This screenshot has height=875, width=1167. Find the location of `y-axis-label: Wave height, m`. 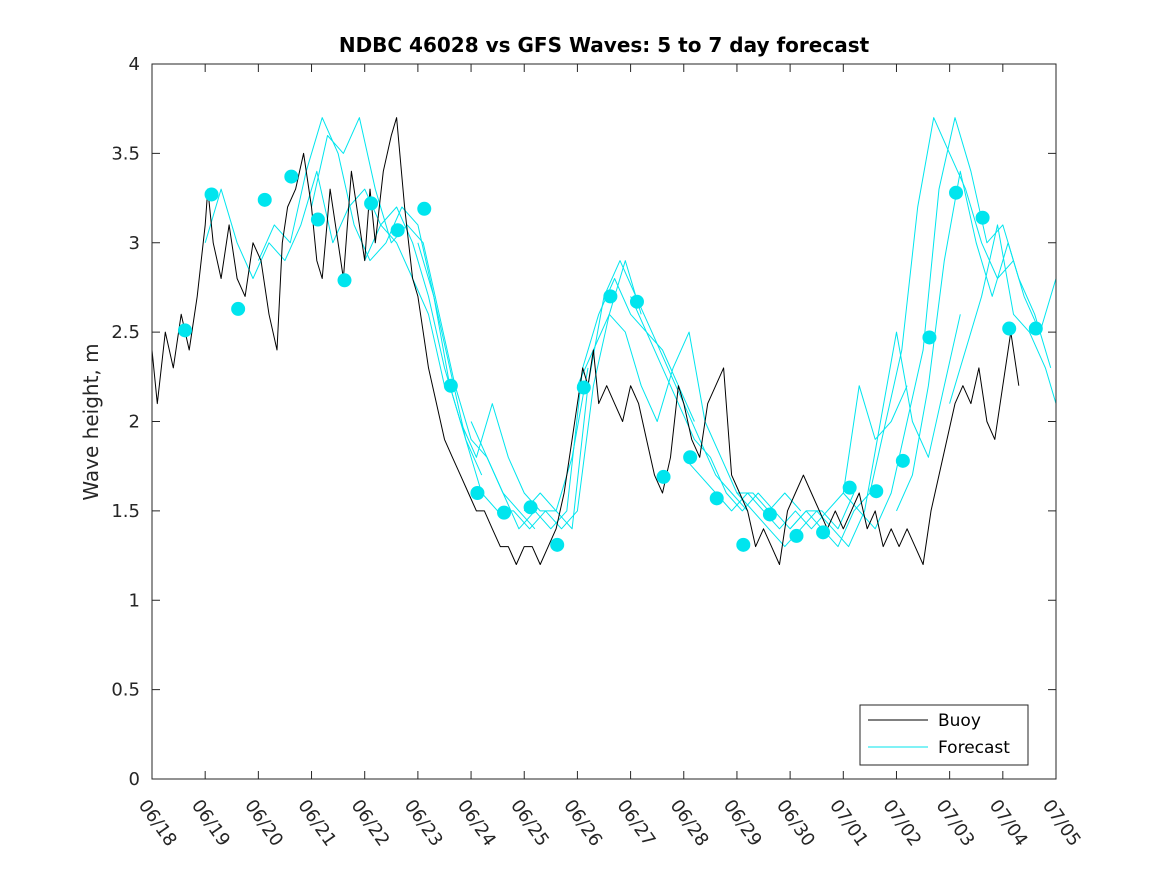

y-axis-label: Wave height, m is located at coordinates (91, 421).